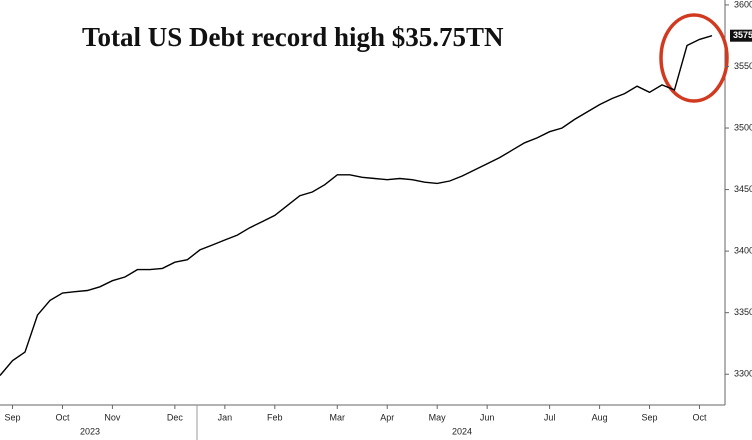 Image resolution: width=752 pixels, height=440 pixels. Describe the element at coordinates (338, 417) in the screenshot. I see `x-tick-label: Mar` at that location.